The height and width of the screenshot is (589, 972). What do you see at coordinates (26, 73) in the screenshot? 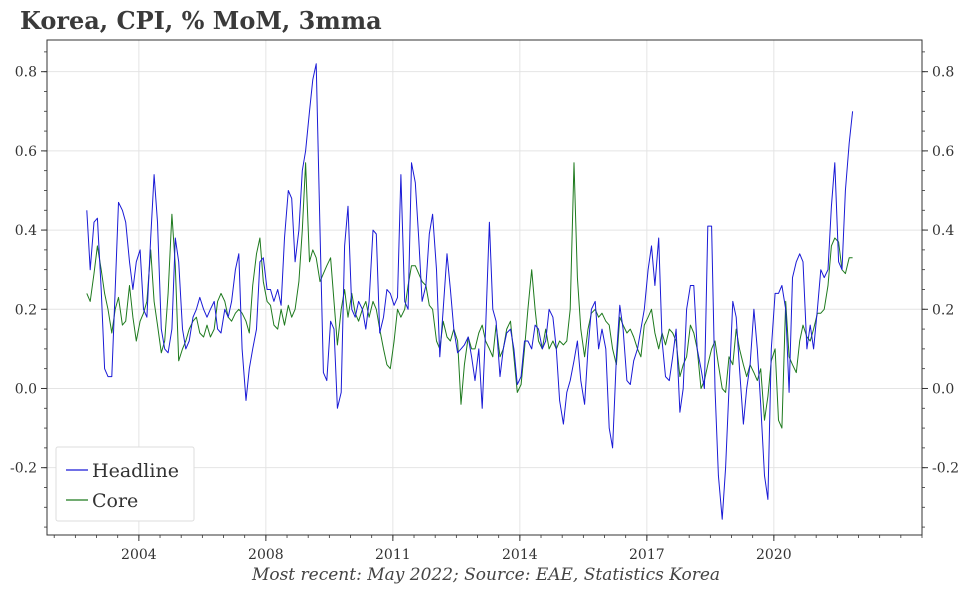
I see `y-tick-label-left: 0.8` at bounding box center [26, 73].